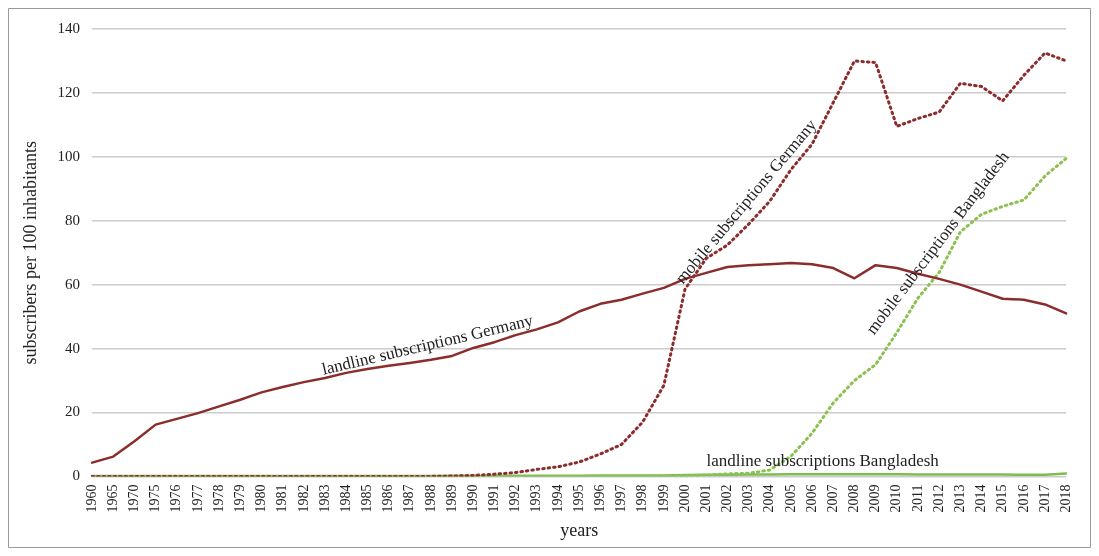 This screenshot has width=1099, height=556. I want to click on x-tick-label: 2013, so click(959, 498).